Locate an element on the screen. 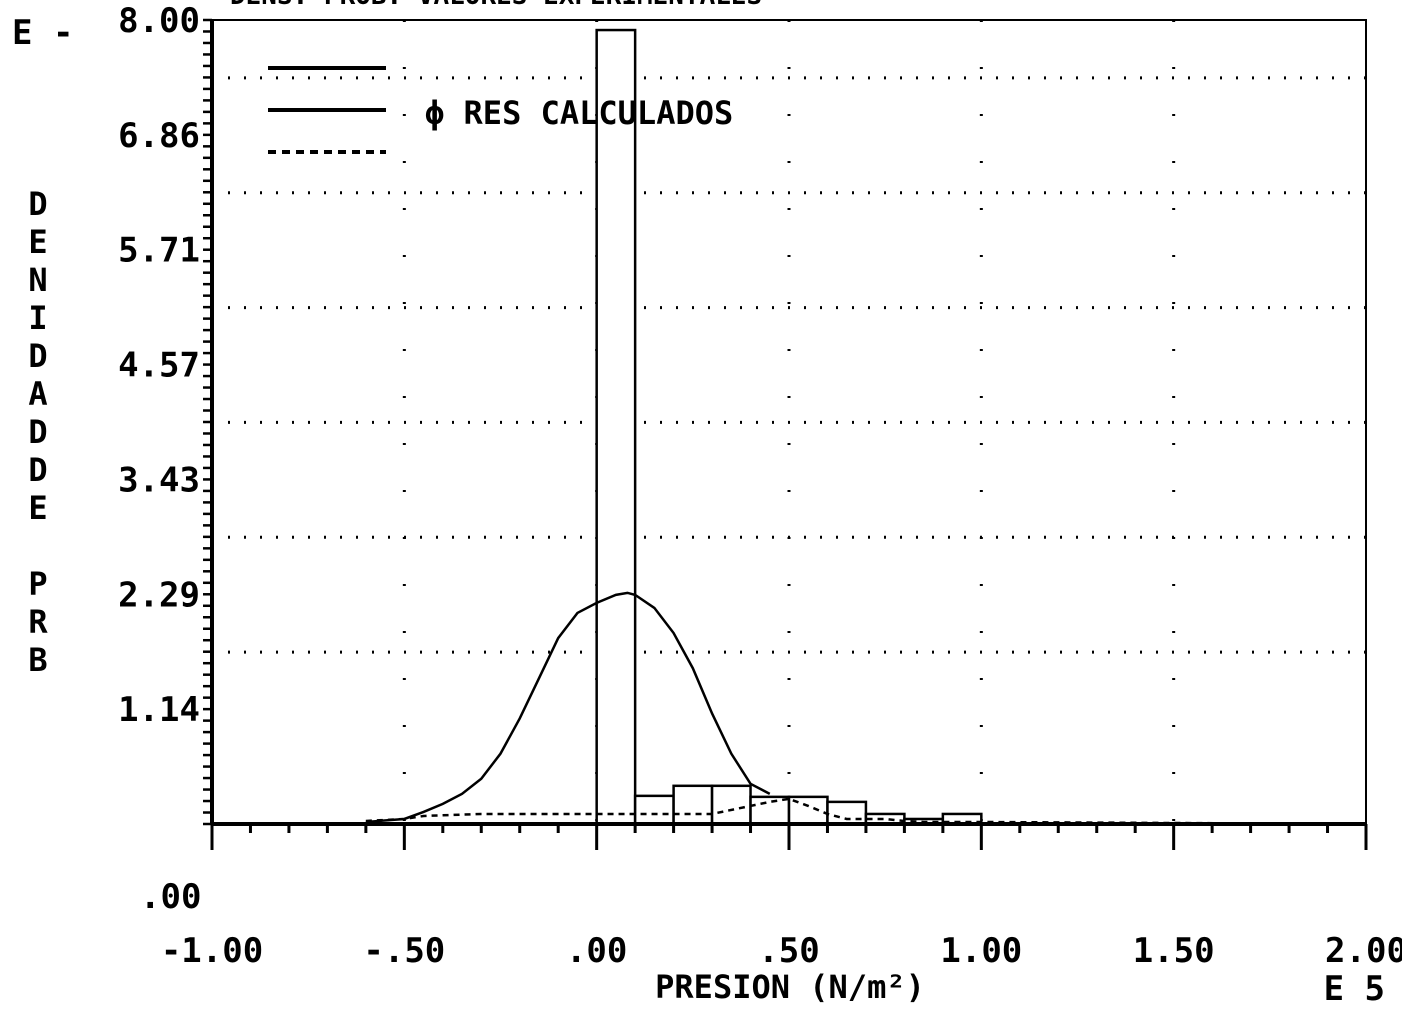  top-caption: DENS. PROB. VALORES EXPERIMENTALES is located at coordinates (496, 5).